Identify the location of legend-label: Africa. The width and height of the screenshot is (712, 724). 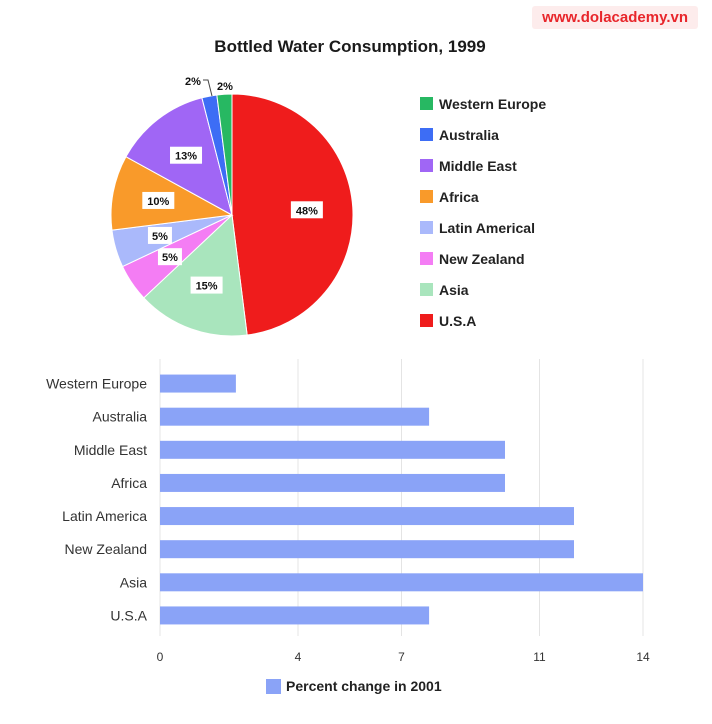
(459, 196).